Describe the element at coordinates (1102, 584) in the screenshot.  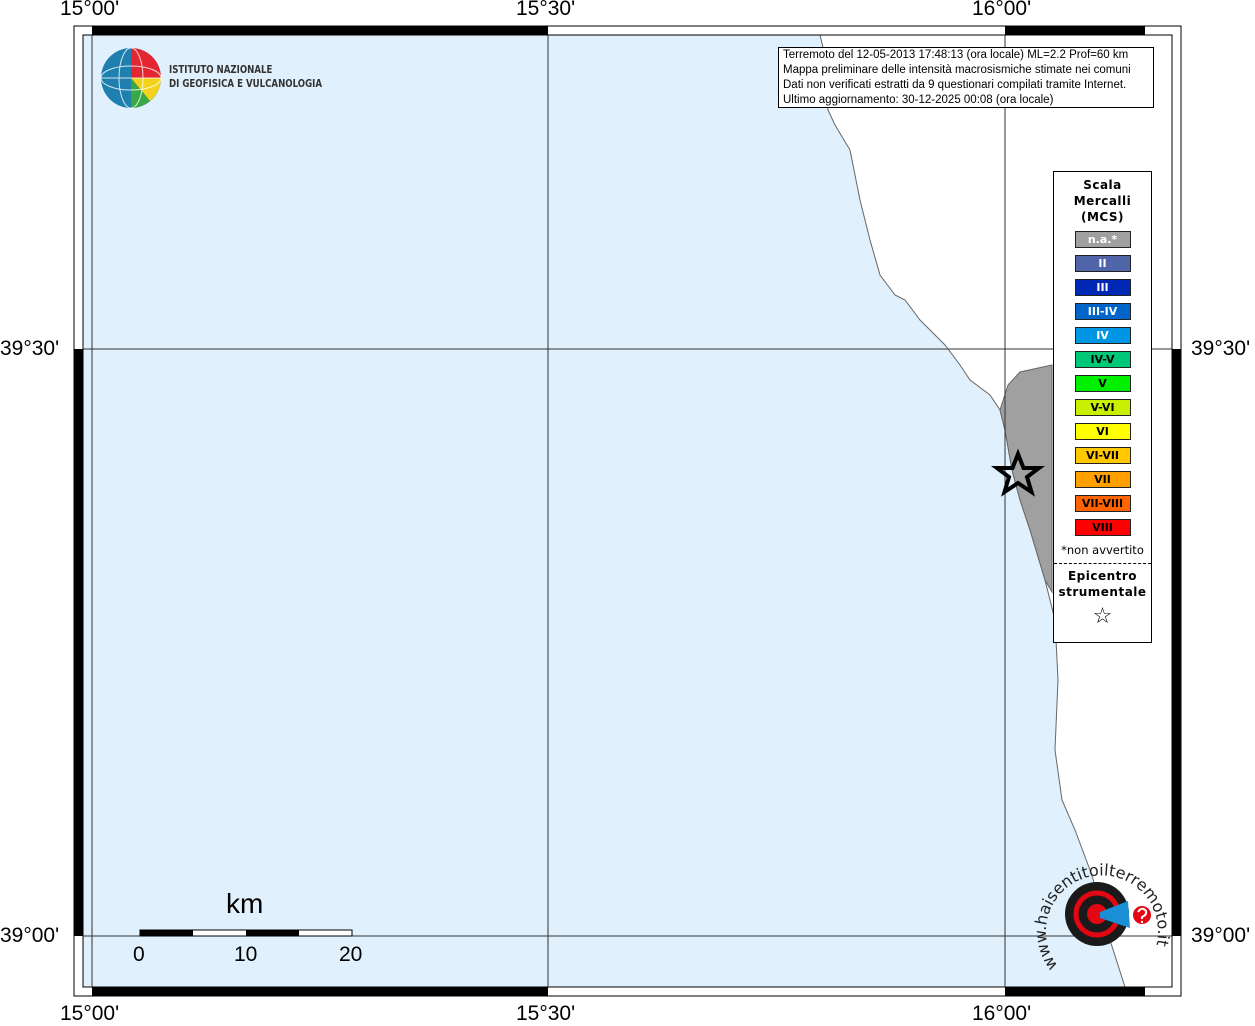
I see `legend-epicenter-label: Epicentro strumentale` at that location.